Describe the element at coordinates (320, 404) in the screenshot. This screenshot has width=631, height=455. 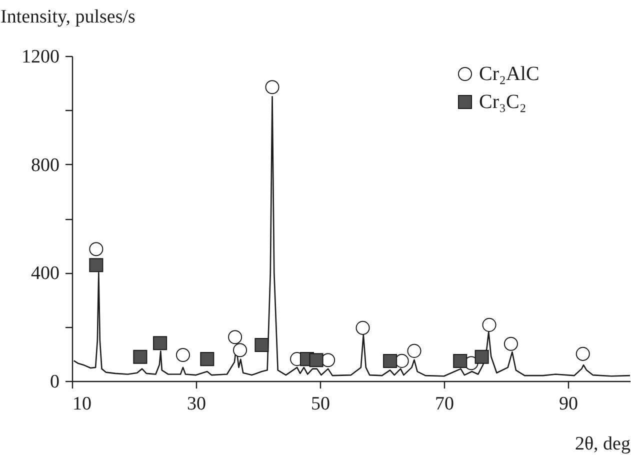
I see `x-tick-label: 50` at that location.